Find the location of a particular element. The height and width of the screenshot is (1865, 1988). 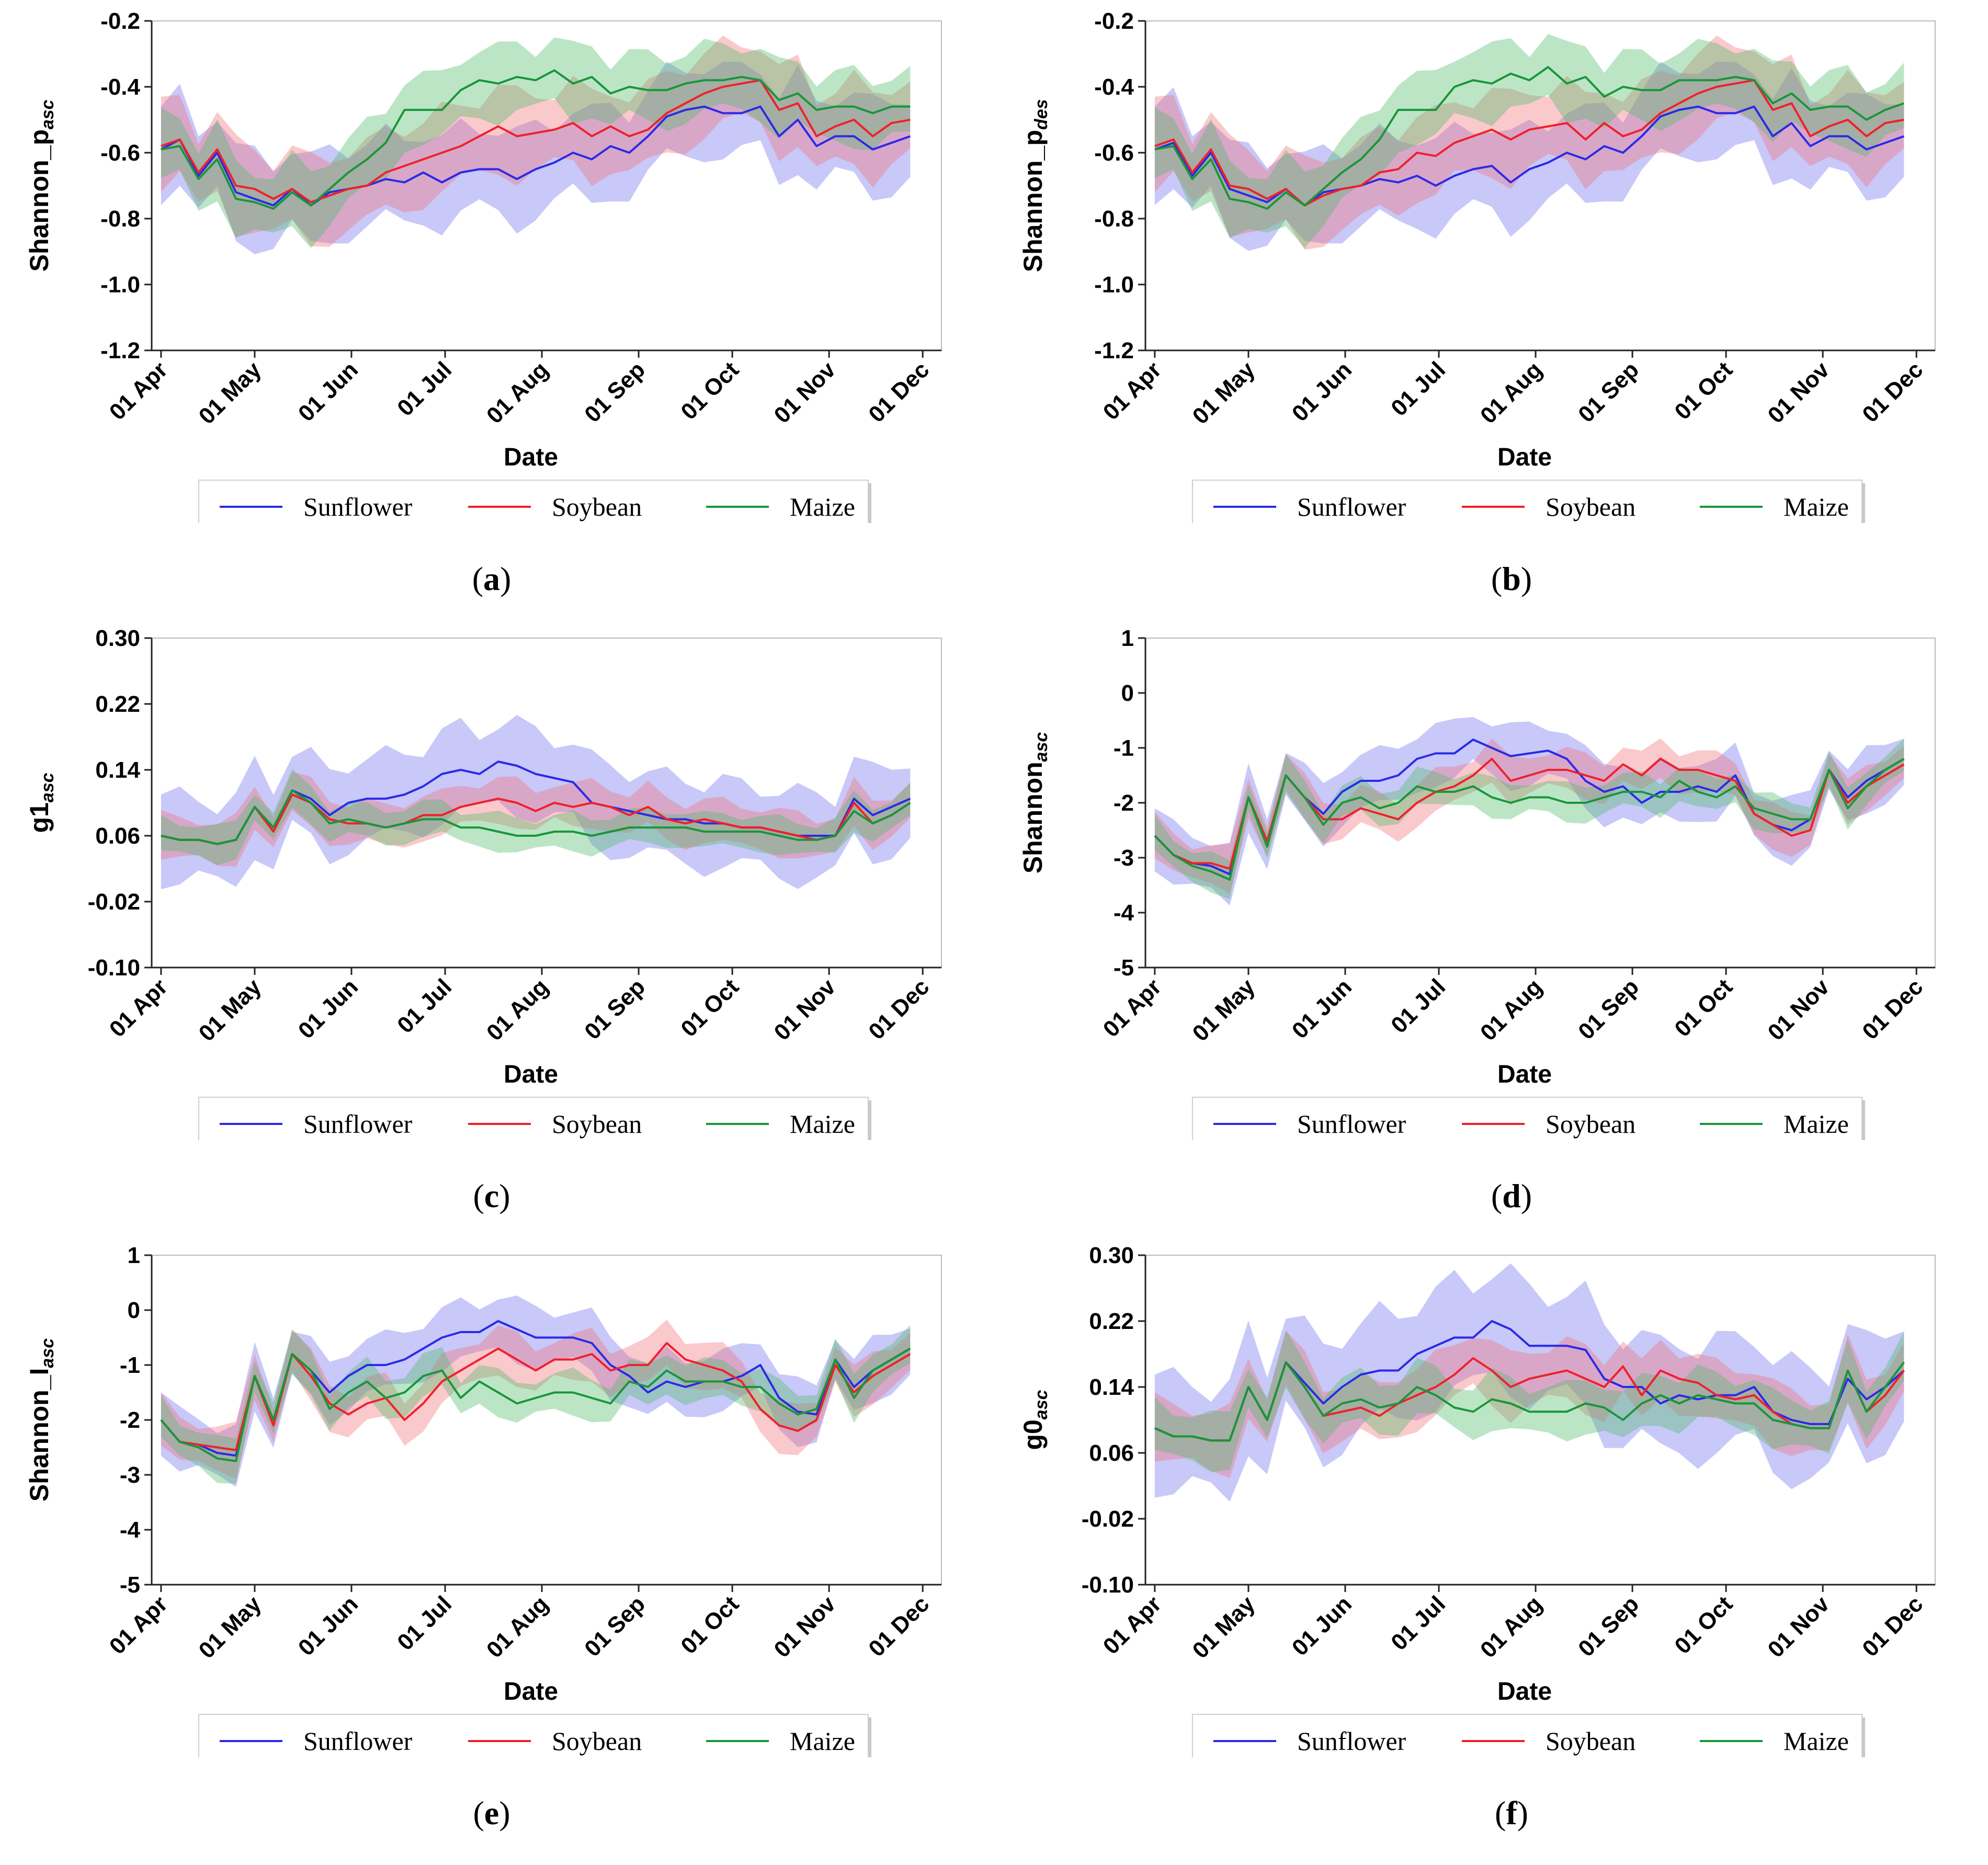

y-axis-title-main: g1 is located at coordinates (39, 817).